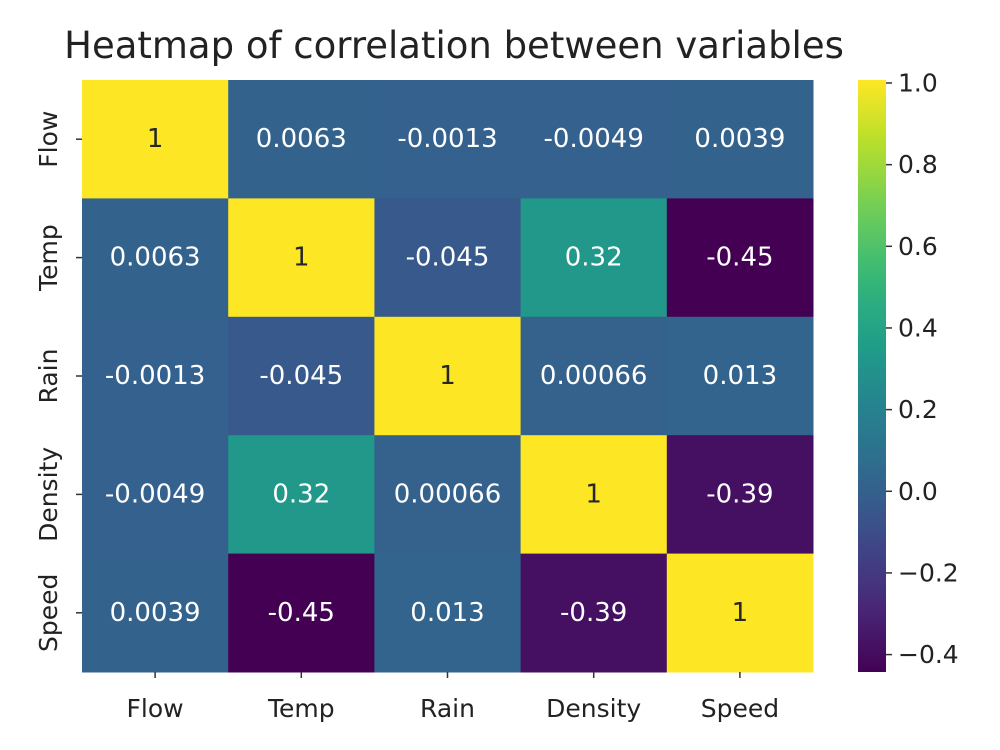 The width and height of the screenshot is (1000, 750). What do you see at coordinates (48, 139) in the screenshot?
I see `y-tick-label: Flow` at bounding box center [48, 139].